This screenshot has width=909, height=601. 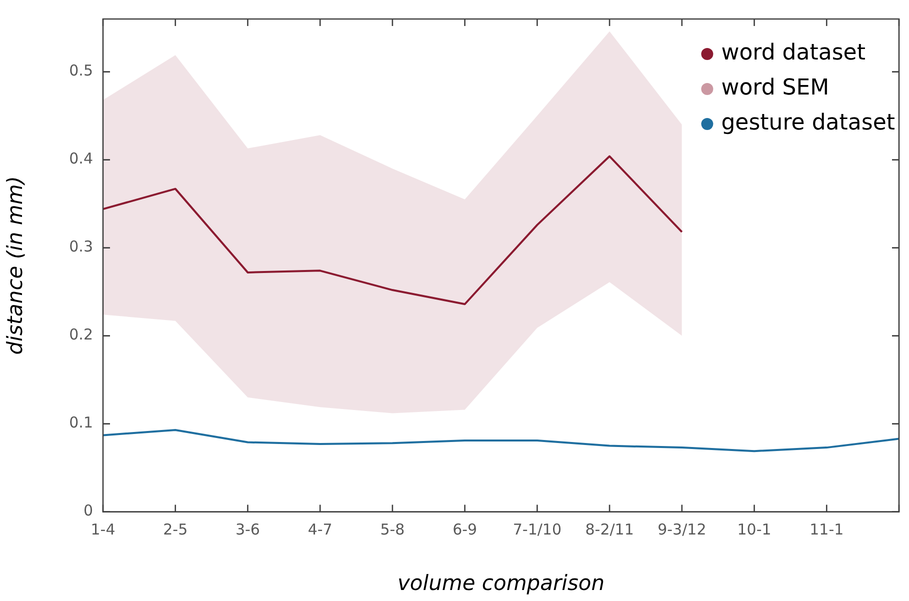 What do you see at coordinates (682, 529) in the screenshot?
I see `x-tick-label: 9-3/12` at bounding box center [682, 529].